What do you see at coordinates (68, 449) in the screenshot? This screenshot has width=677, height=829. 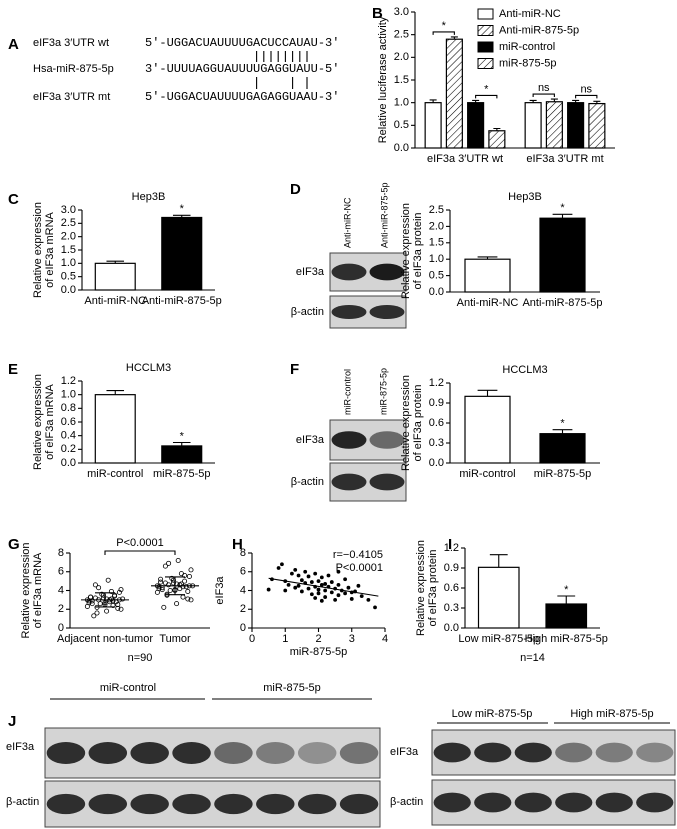 I see `y-tick-label: 0.2` at bounding box center [68, 449].